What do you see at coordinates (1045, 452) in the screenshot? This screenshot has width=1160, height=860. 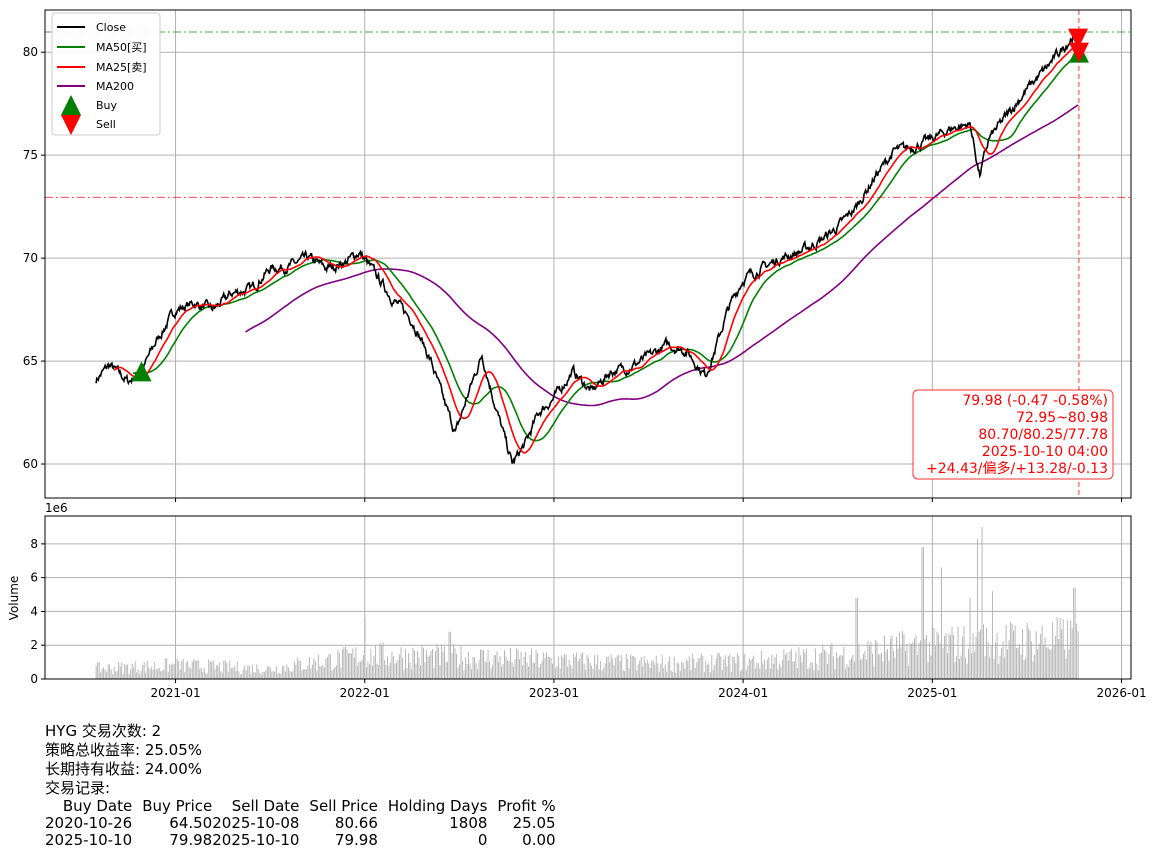 I see `annotation-datetime: 2025-10-10 04:00` at bounding box center [1045, 452].